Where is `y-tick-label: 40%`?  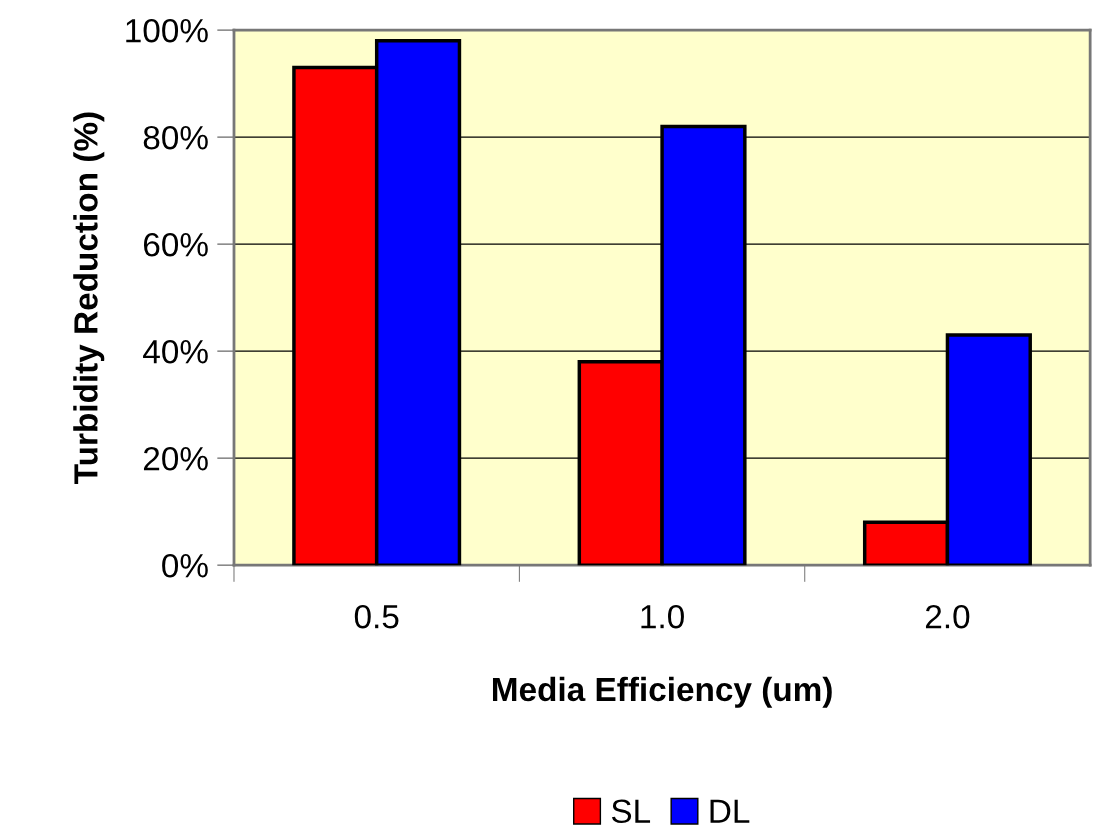
y-tick-label: 40% is located at coordinates (175, 351).